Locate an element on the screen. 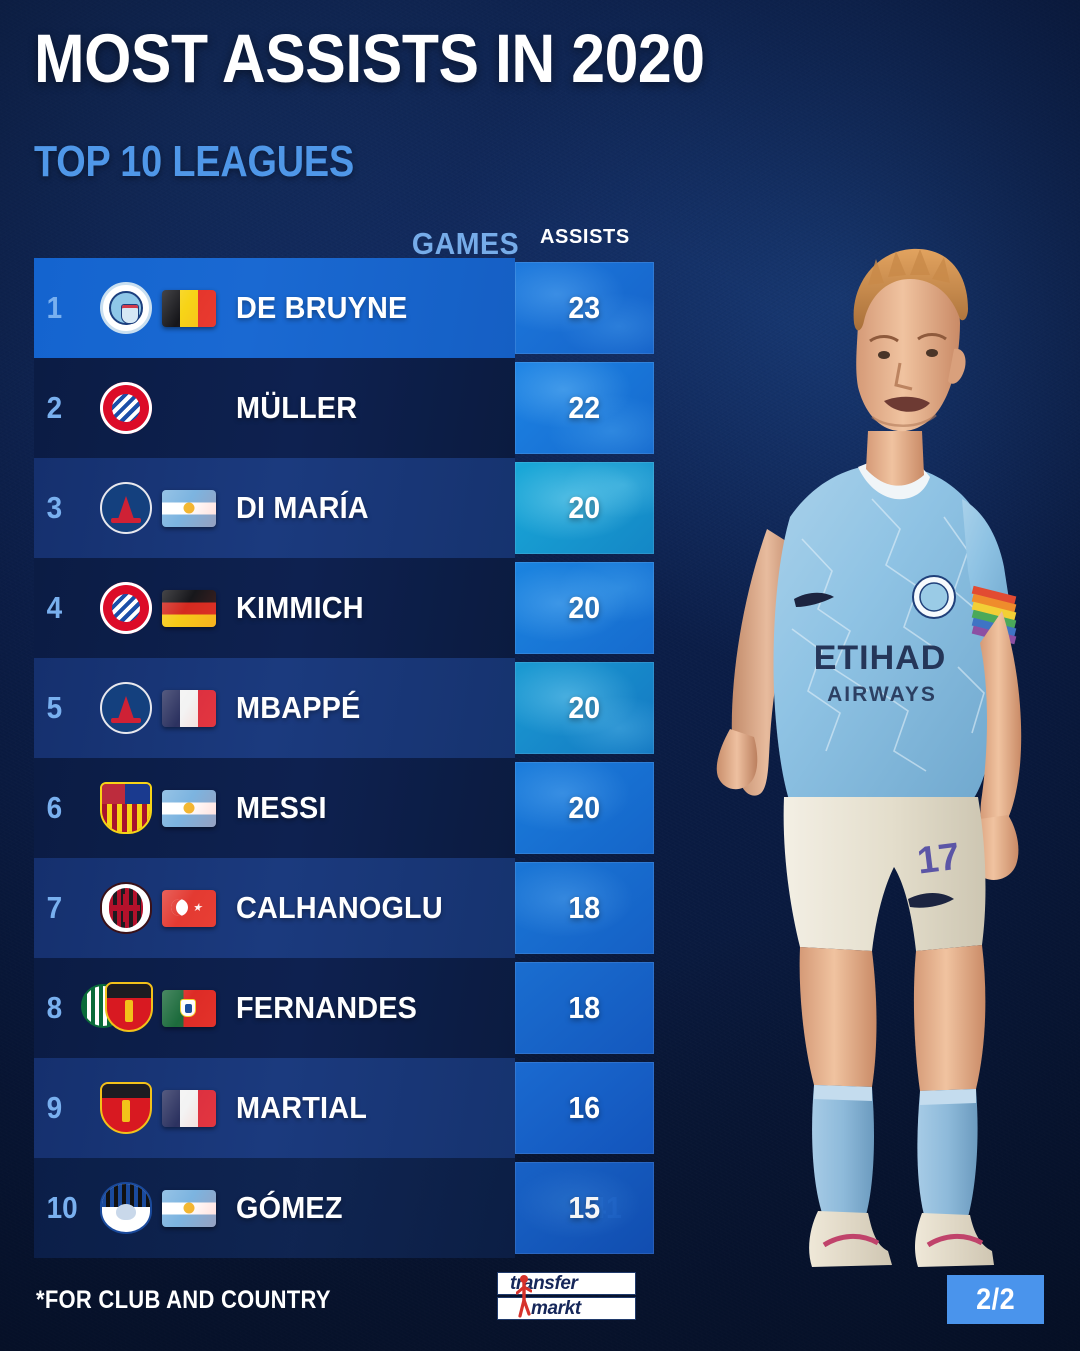  sporting-manutd-crest-icon is located at coordinates (121, 1008).